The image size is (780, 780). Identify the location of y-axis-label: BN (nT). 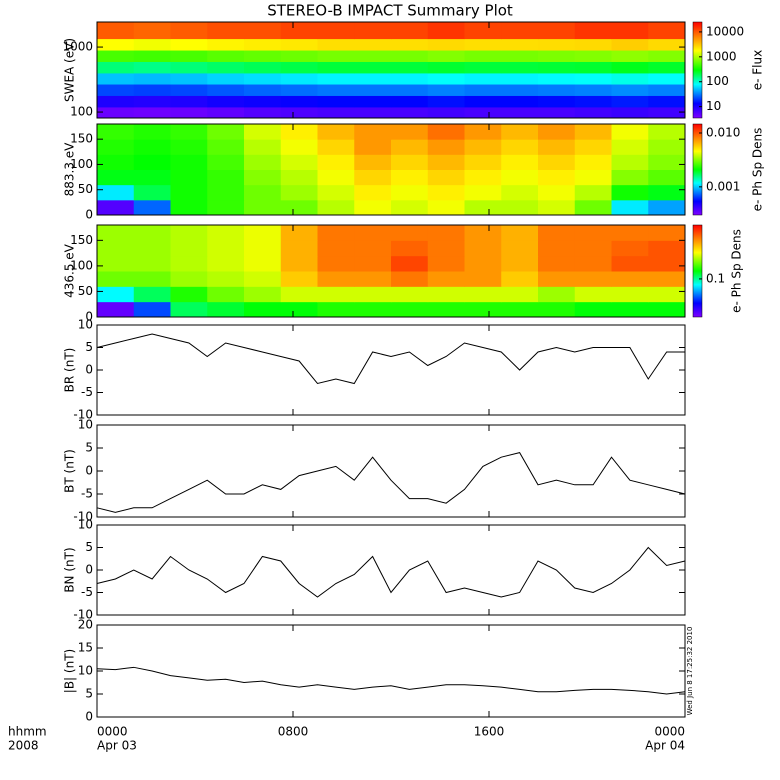
(70, 569).